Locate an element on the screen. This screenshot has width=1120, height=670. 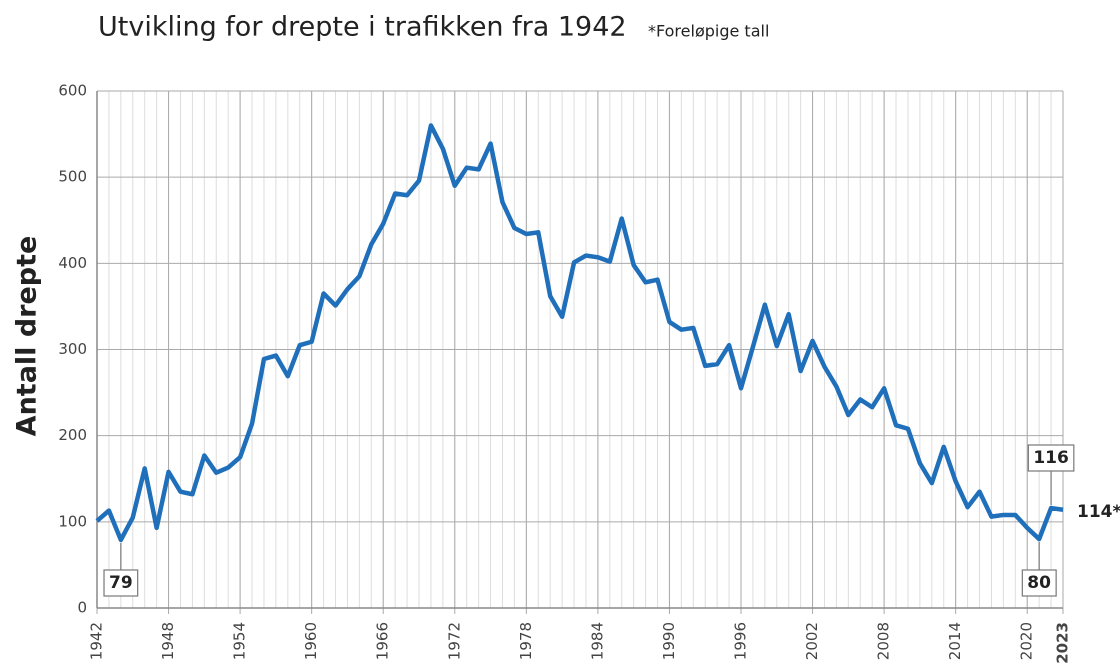
data-label-group: 79 is located at coordinates (121, 583).